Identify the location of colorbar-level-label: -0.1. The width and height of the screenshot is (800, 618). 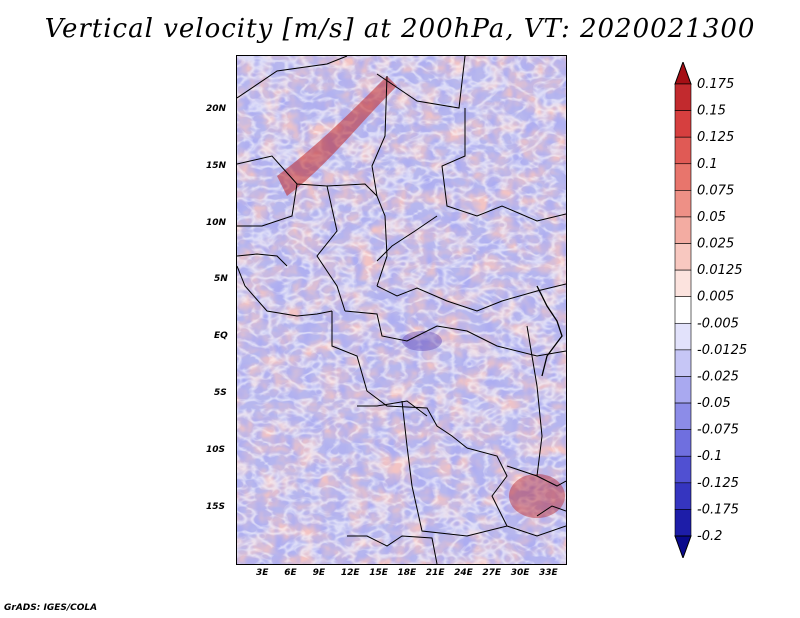
(709, 456).